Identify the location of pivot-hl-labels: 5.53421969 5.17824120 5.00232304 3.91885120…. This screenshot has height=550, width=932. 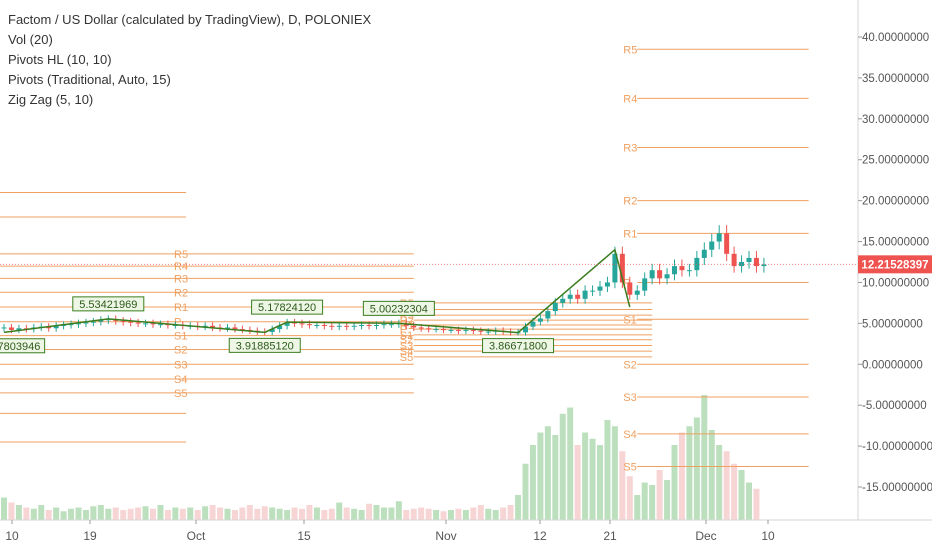
(277, 325).